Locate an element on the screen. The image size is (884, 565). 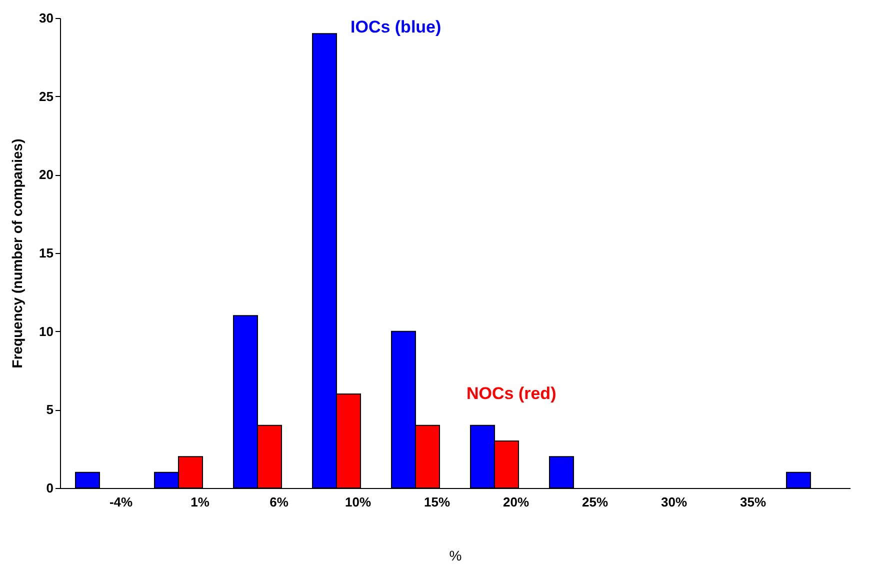
y-tick-label: 5 is located at coordinates (50, 410).